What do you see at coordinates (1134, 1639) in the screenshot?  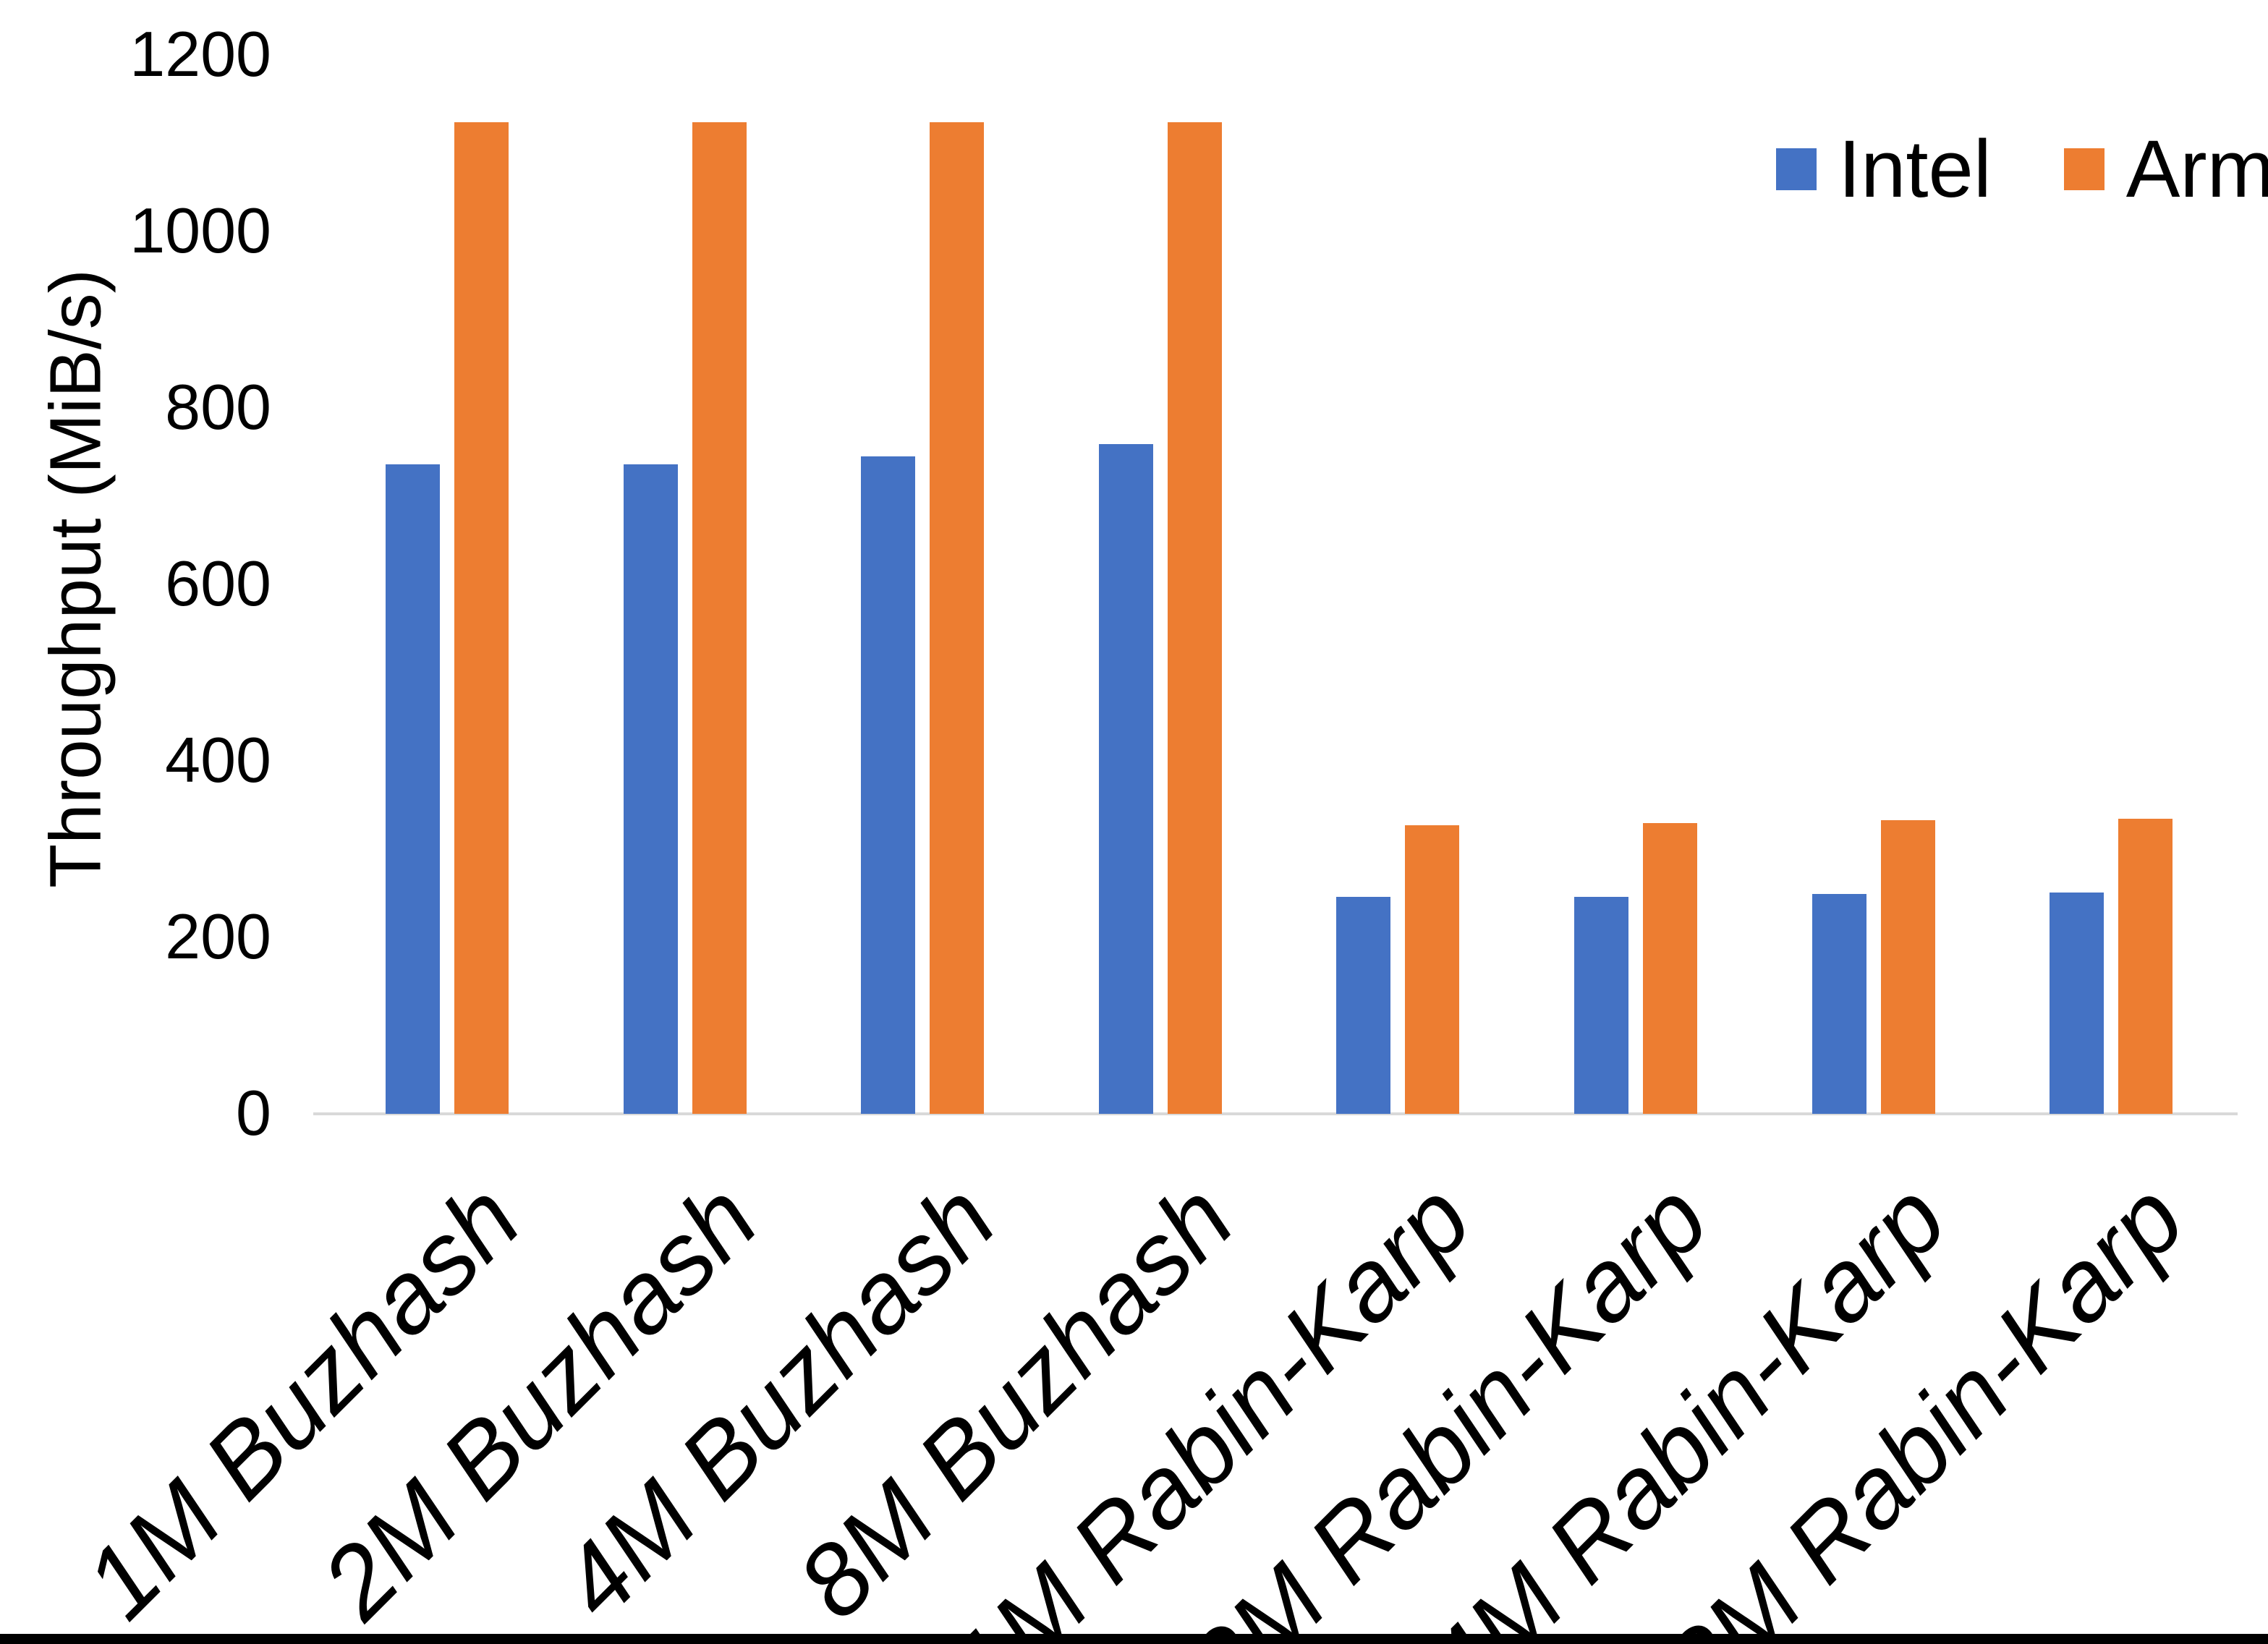 I see `bottom-border-bar` at bounding box center [1134, 1639].